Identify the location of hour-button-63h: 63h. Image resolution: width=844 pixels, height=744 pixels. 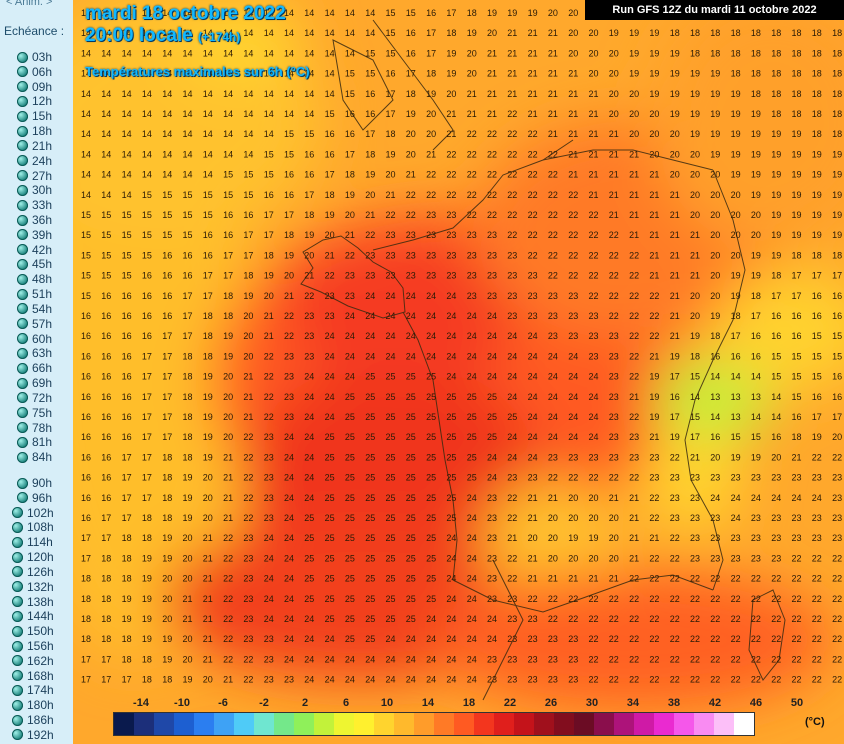
(34, 353).